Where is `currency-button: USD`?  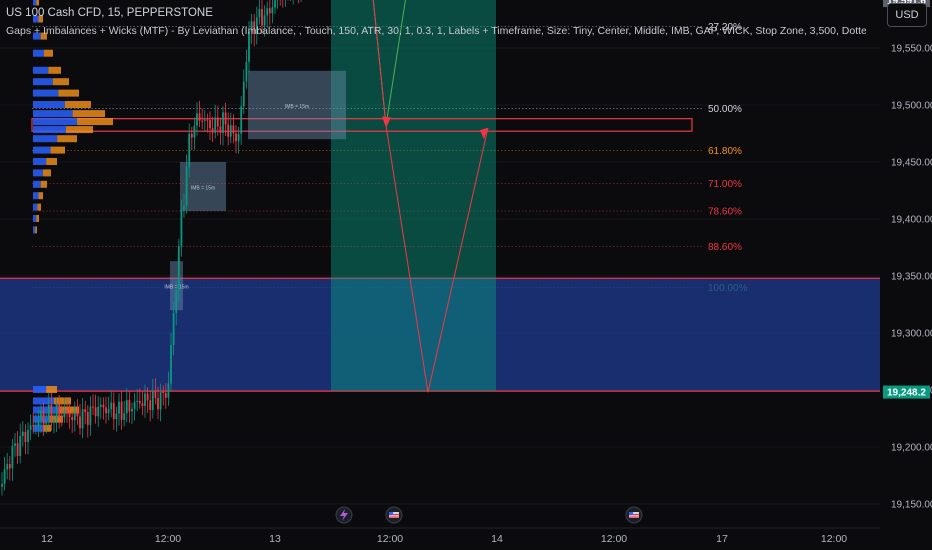 currency-button: USD is located at coordinates (907, 15).